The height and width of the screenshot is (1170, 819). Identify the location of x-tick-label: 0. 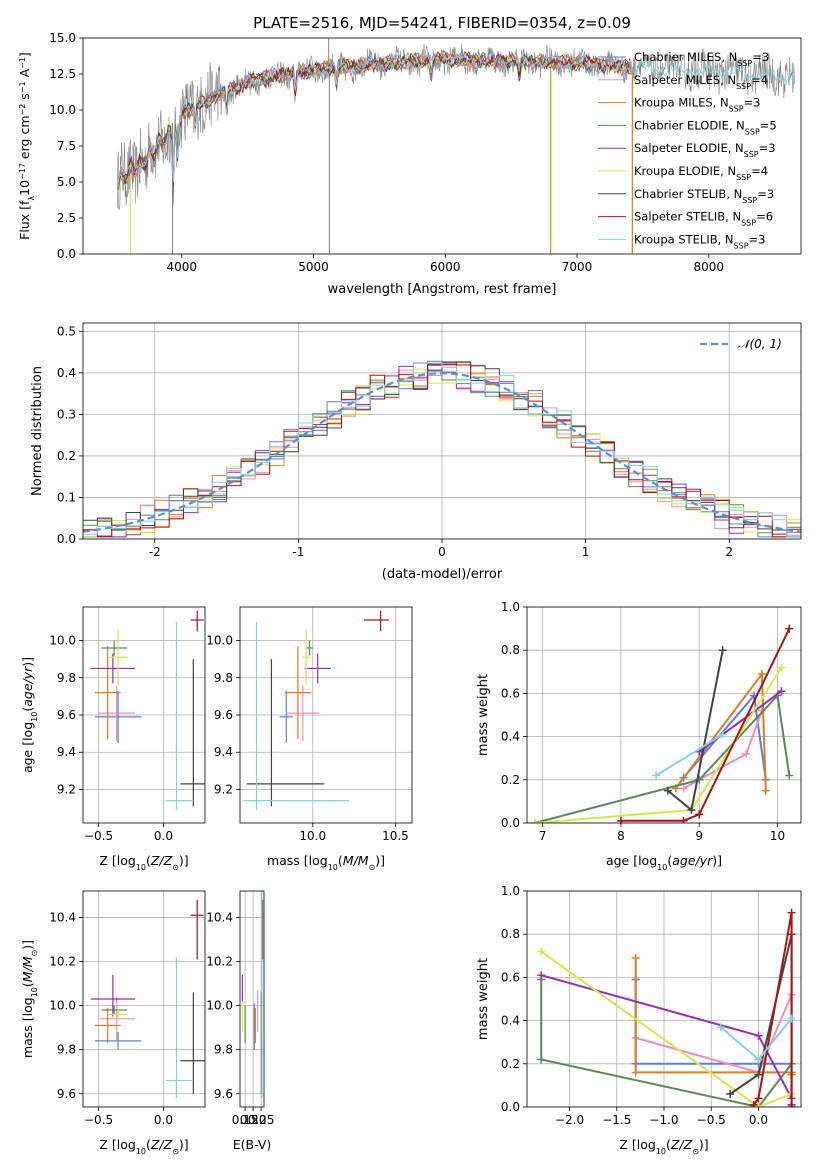
(442, 552).